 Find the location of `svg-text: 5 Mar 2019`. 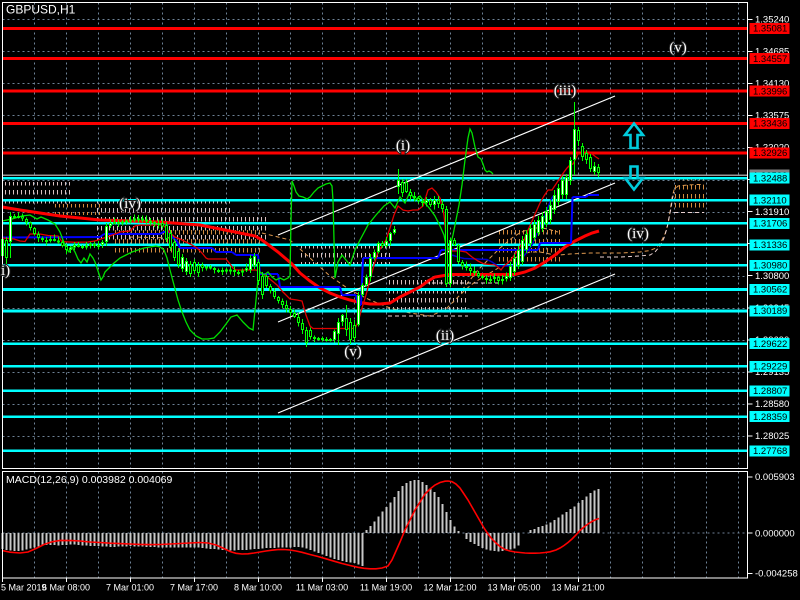

svg-text: 5 Mar 2019 is located at coordinates (24, 588).